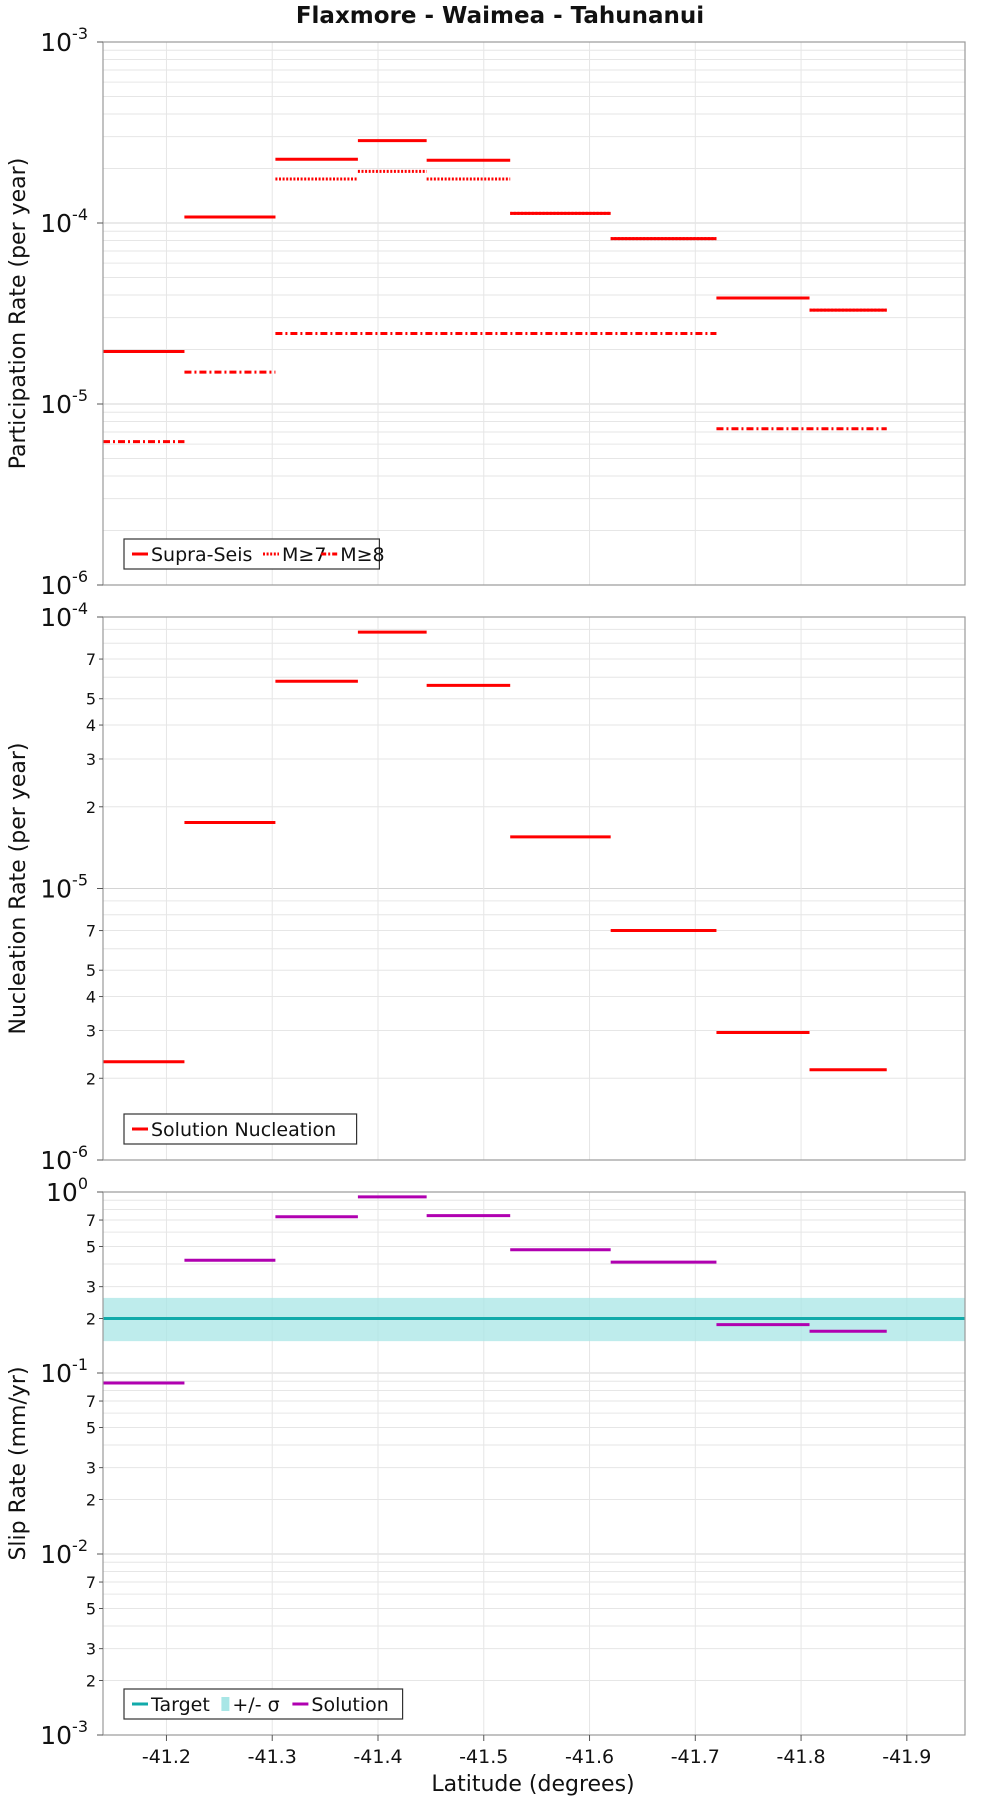 This screenshot has height=1800, width=1000. Describe the element at coordinates (255, 1705) in the screenshot. I see `legend-label: +/- σ` at that location.